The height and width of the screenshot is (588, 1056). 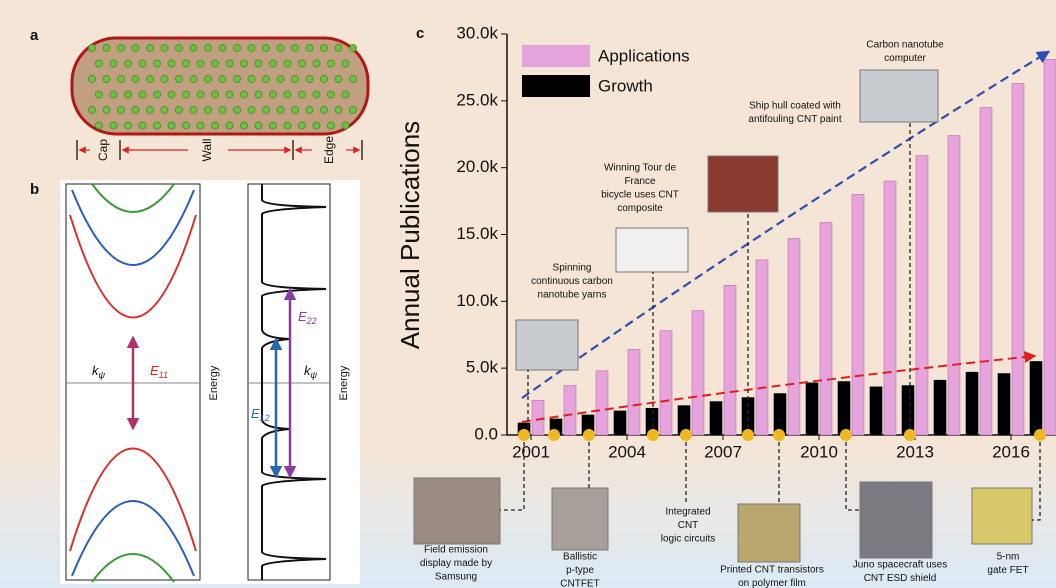 What do you see at coordinates (644, 55) in the screenshot?
I see `legend-label: Applications` at bounding box center [644, 55].